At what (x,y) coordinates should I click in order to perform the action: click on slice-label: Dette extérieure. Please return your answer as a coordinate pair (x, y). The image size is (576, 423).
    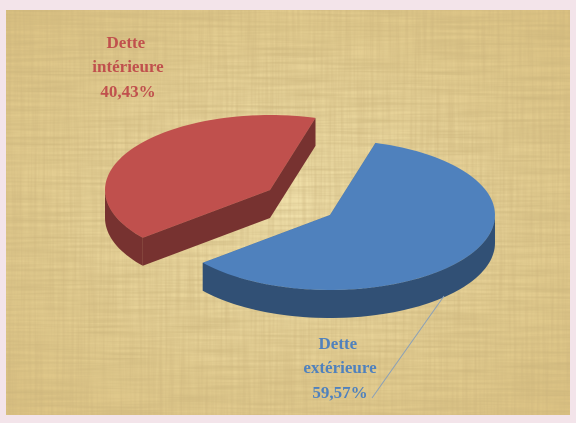
    Looking at the image, I should click on (340, 355).